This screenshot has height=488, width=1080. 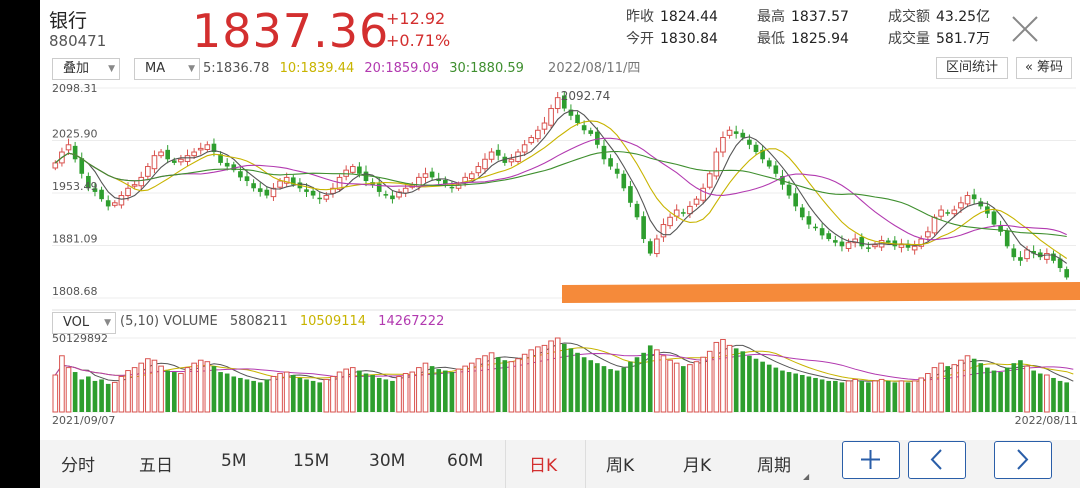 I want to click on change-percent: +0.71%, so click(x=418, y=40).